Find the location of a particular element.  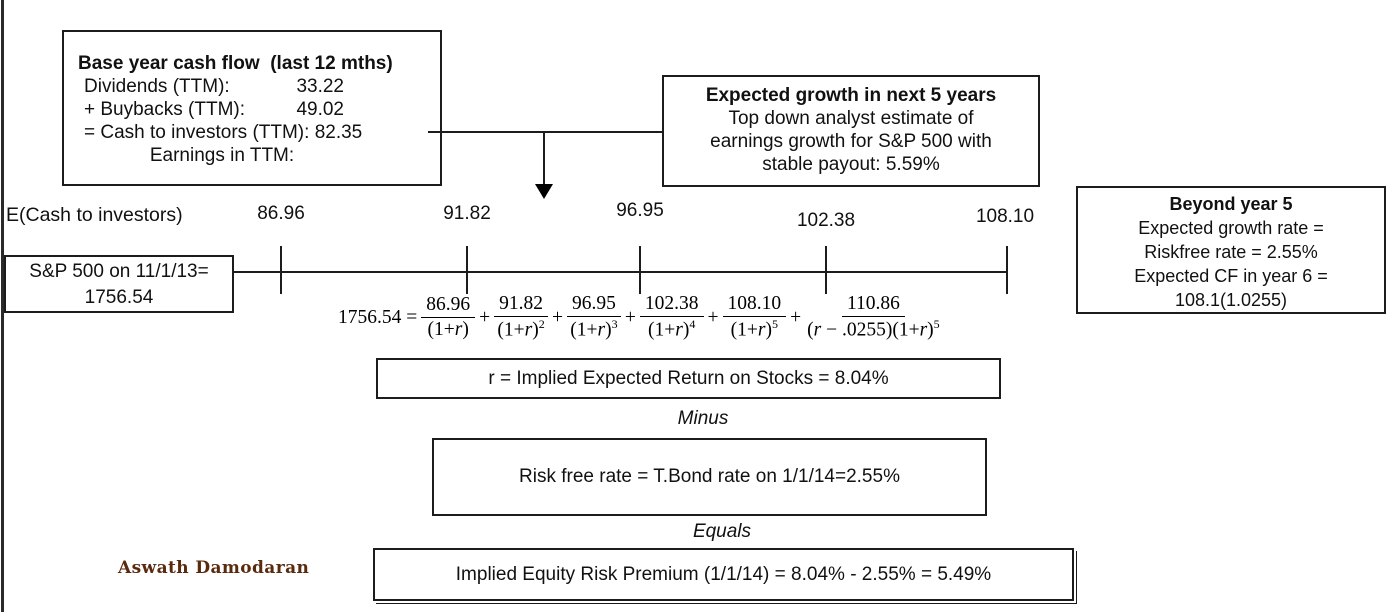

cashflow-row-buybacks: + Buybacks (TTM): 49.02 is located at coordinates (252, 109).